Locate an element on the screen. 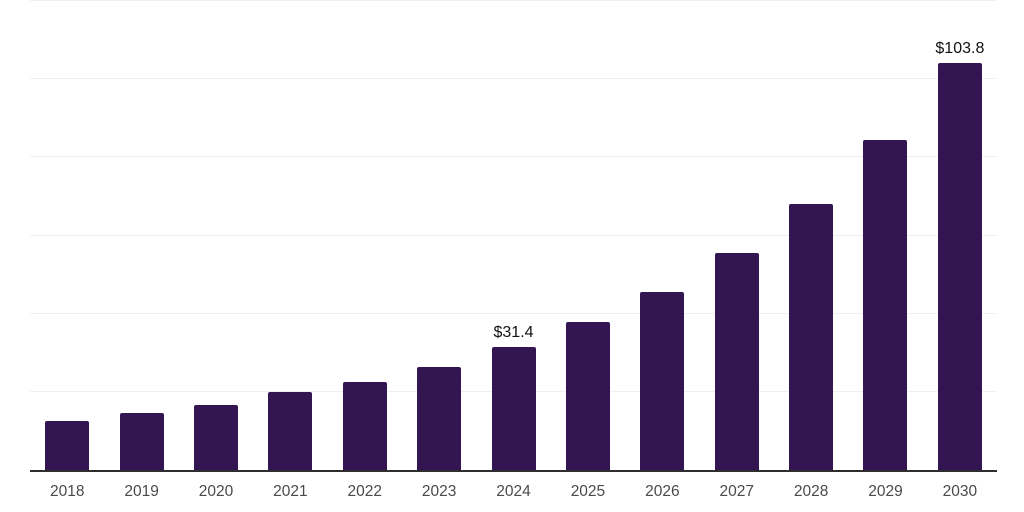 The width and height of the screenshot is (1024, 512). bar-2021 is located at coordinates (290, 431).